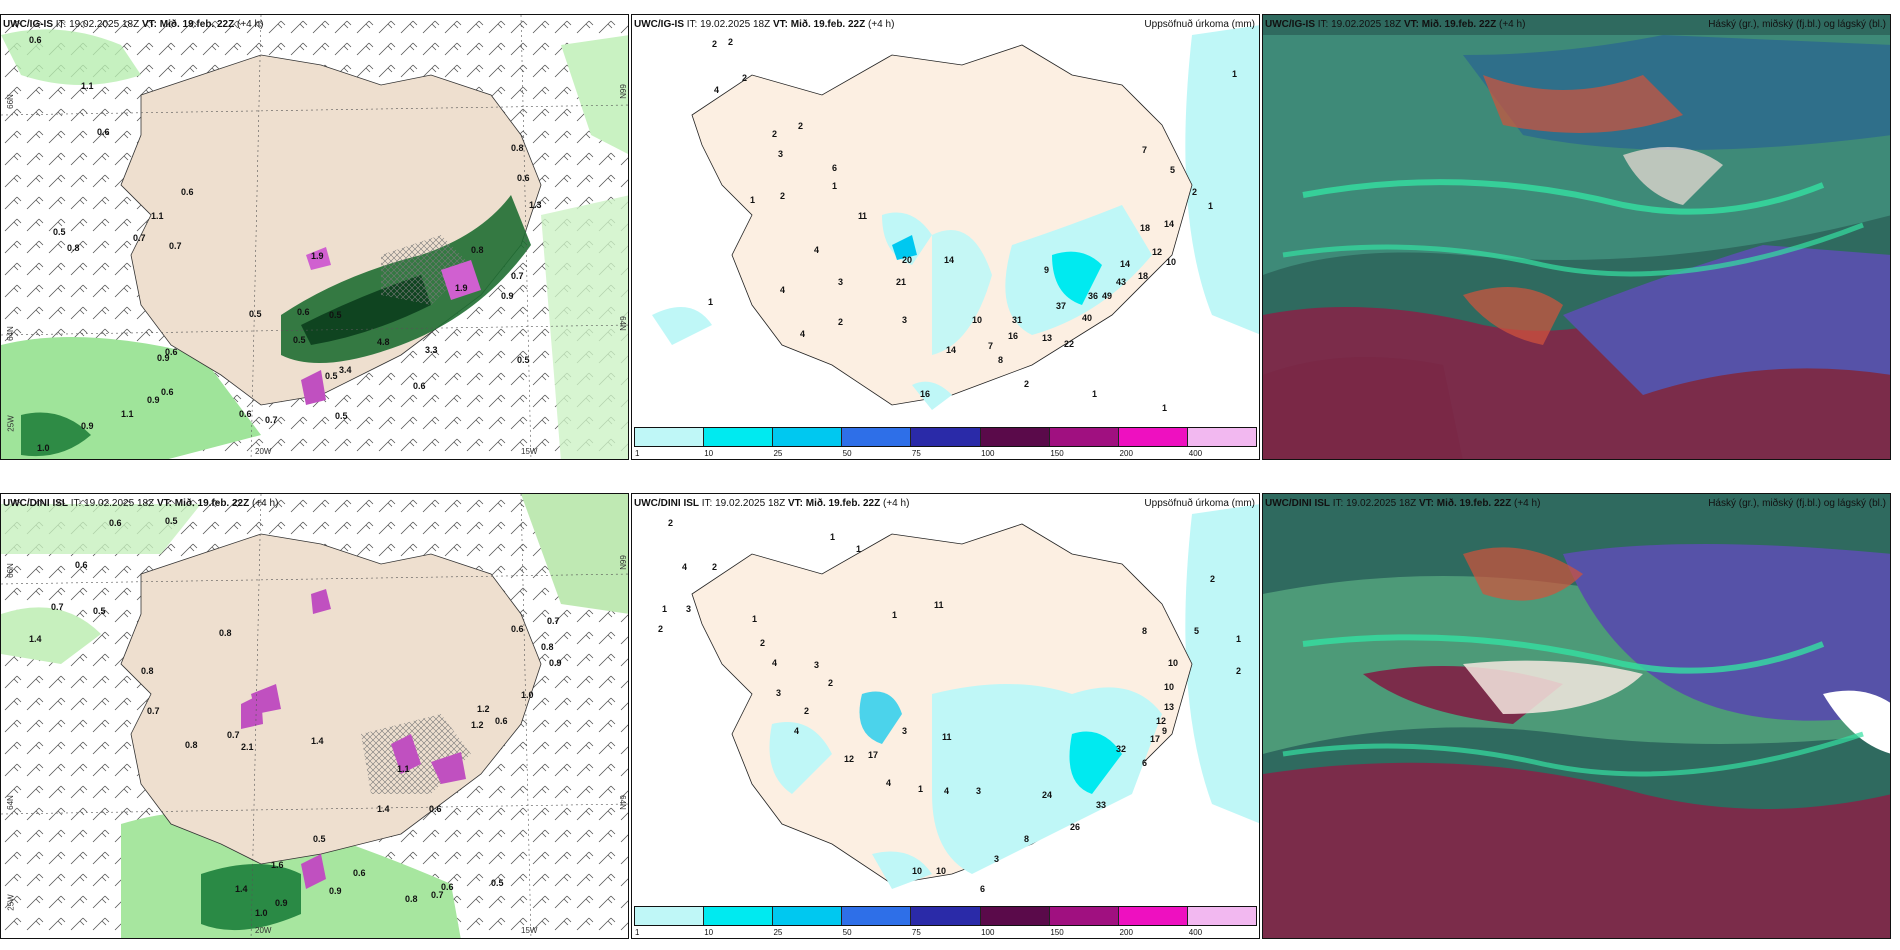 Image resolution: width=1900 pixels, height=950 pixels. Describe the element at coordinates (1155, 739) in the screenshot. I see `precip-value: 17` at that location.